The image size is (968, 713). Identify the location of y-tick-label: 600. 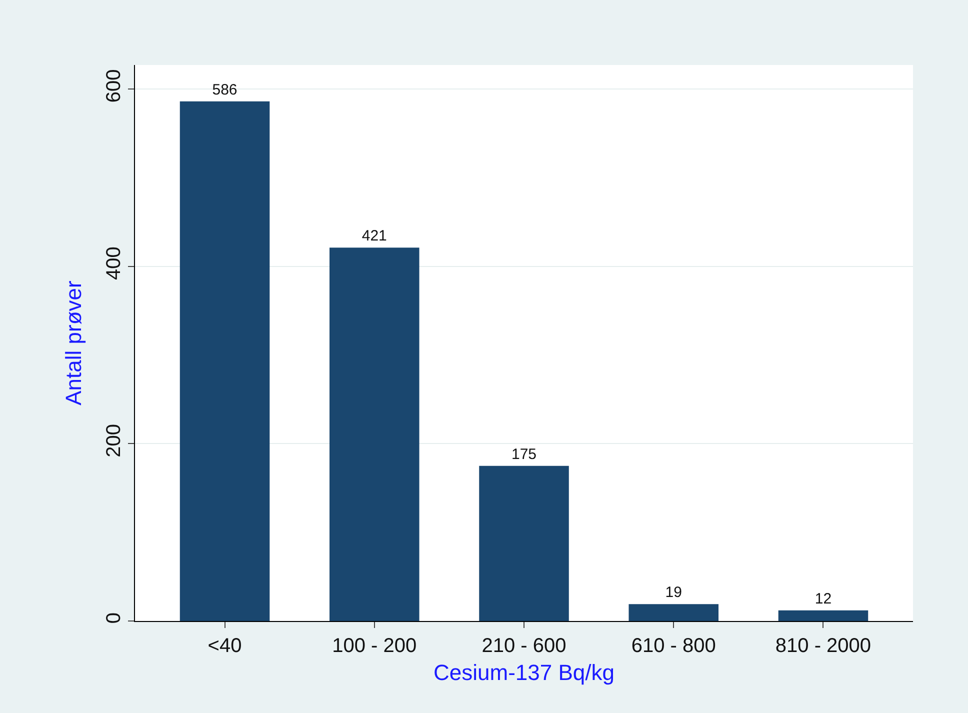
(114, 86).